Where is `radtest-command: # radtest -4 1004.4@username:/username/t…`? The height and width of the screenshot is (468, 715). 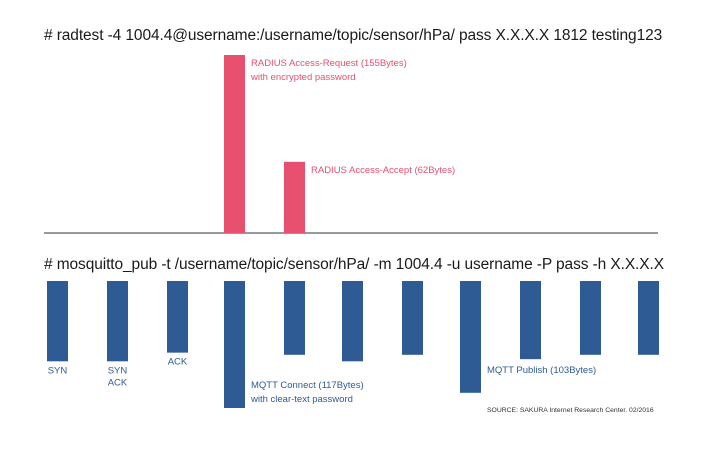 radtest-command: # radtest -4 1004.4@username:/username/t… is located at coordinates (353, 35).